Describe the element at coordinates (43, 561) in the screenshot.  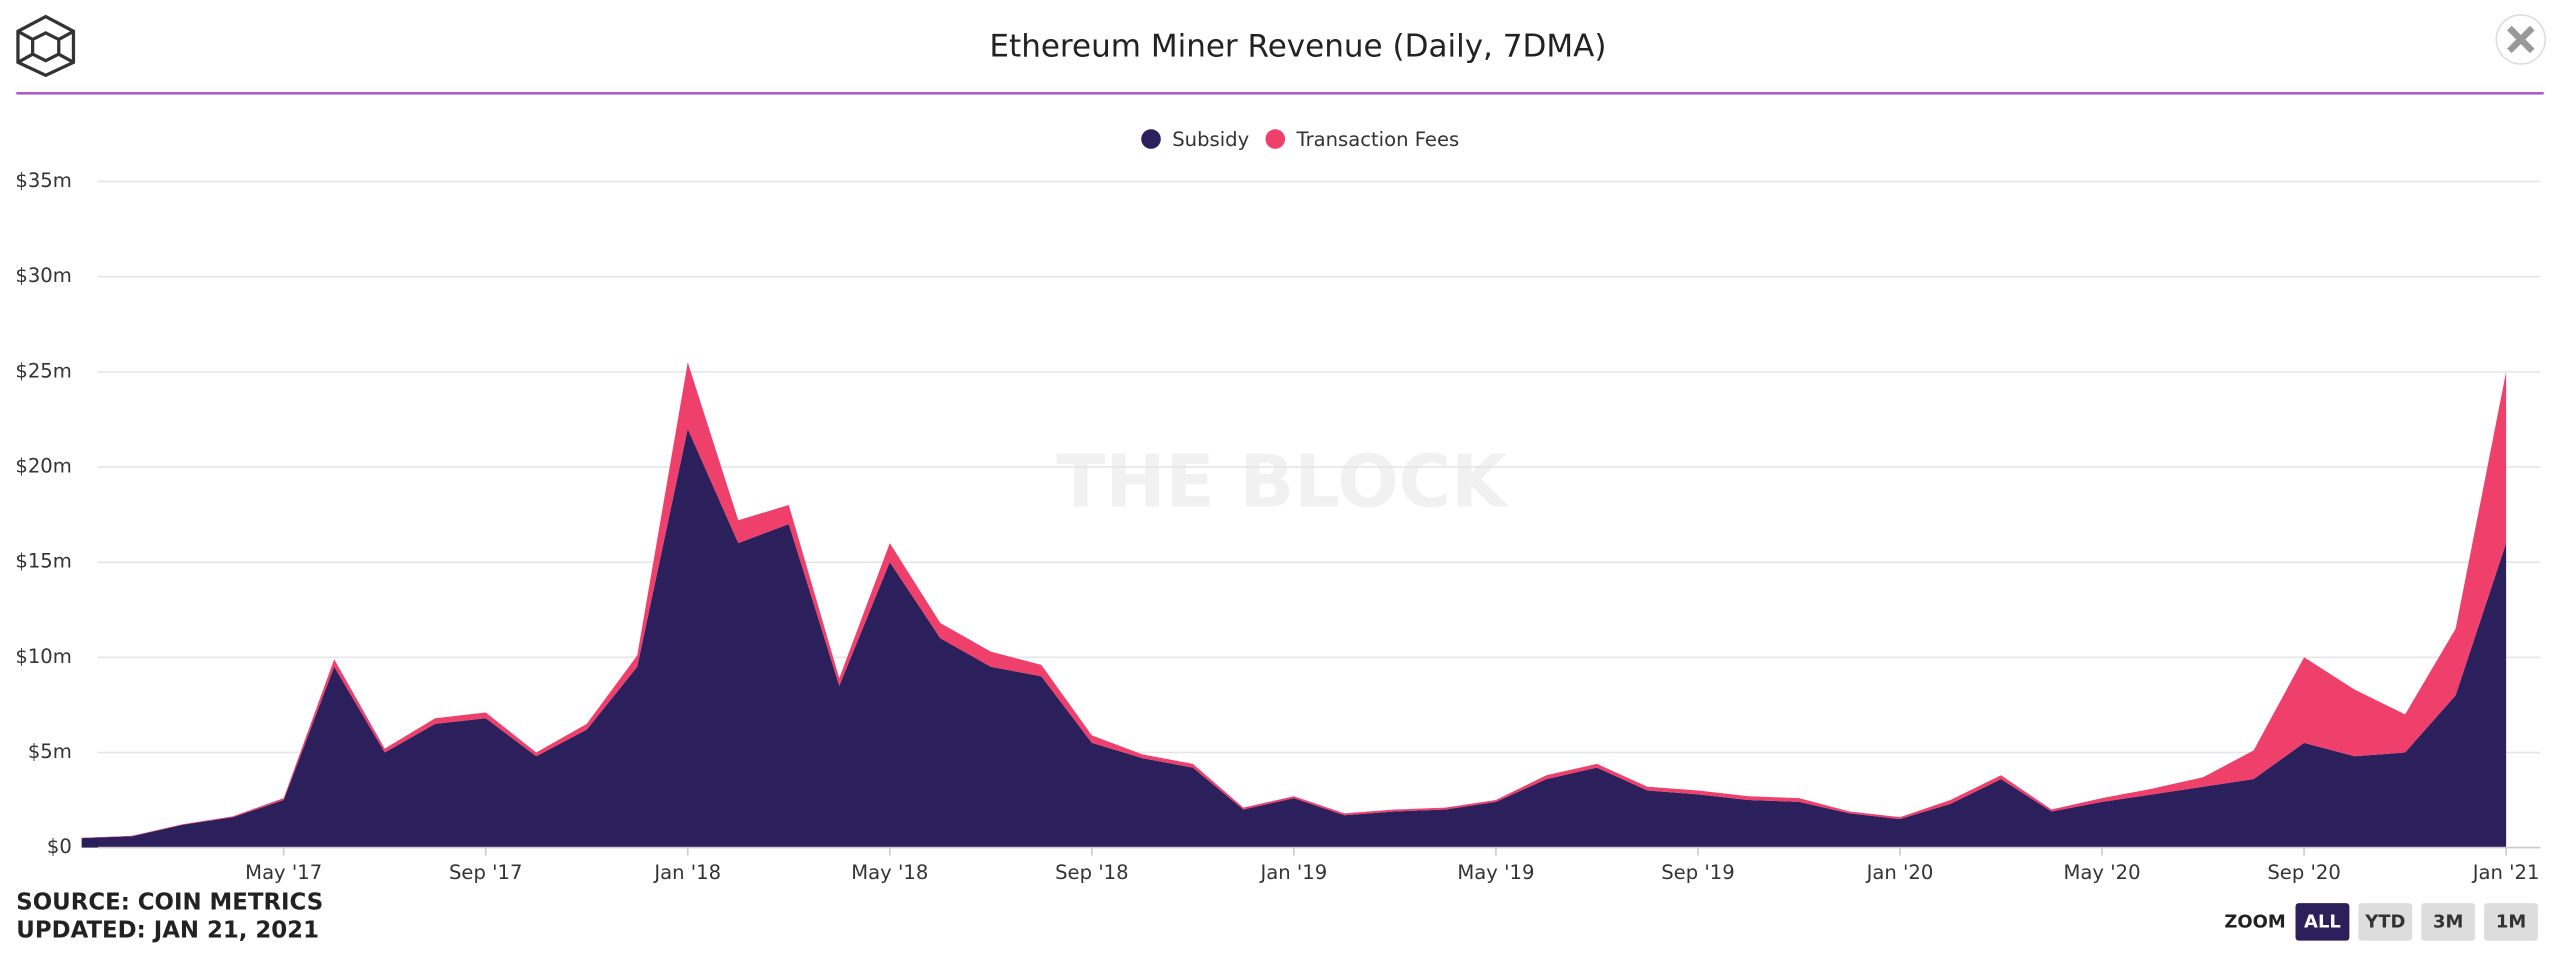
I see `y-tick-label: $15m` at that location.